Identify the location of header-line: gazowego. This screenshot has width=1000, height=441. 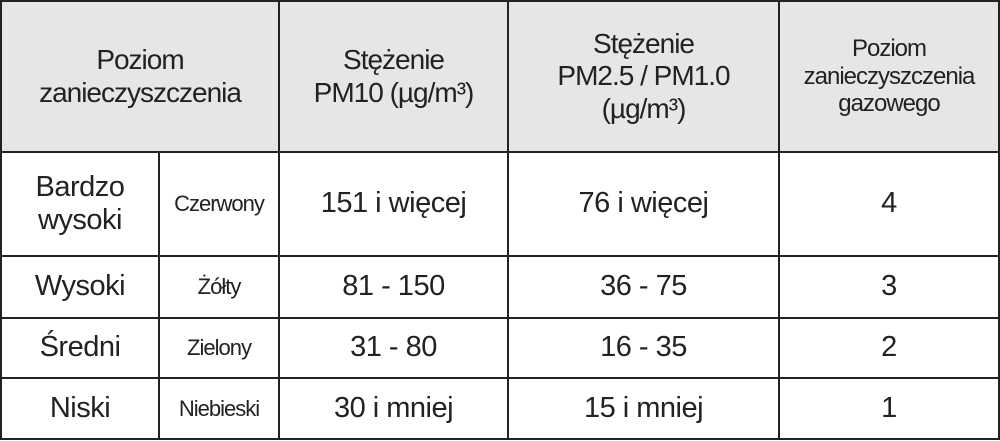
(889, 104).